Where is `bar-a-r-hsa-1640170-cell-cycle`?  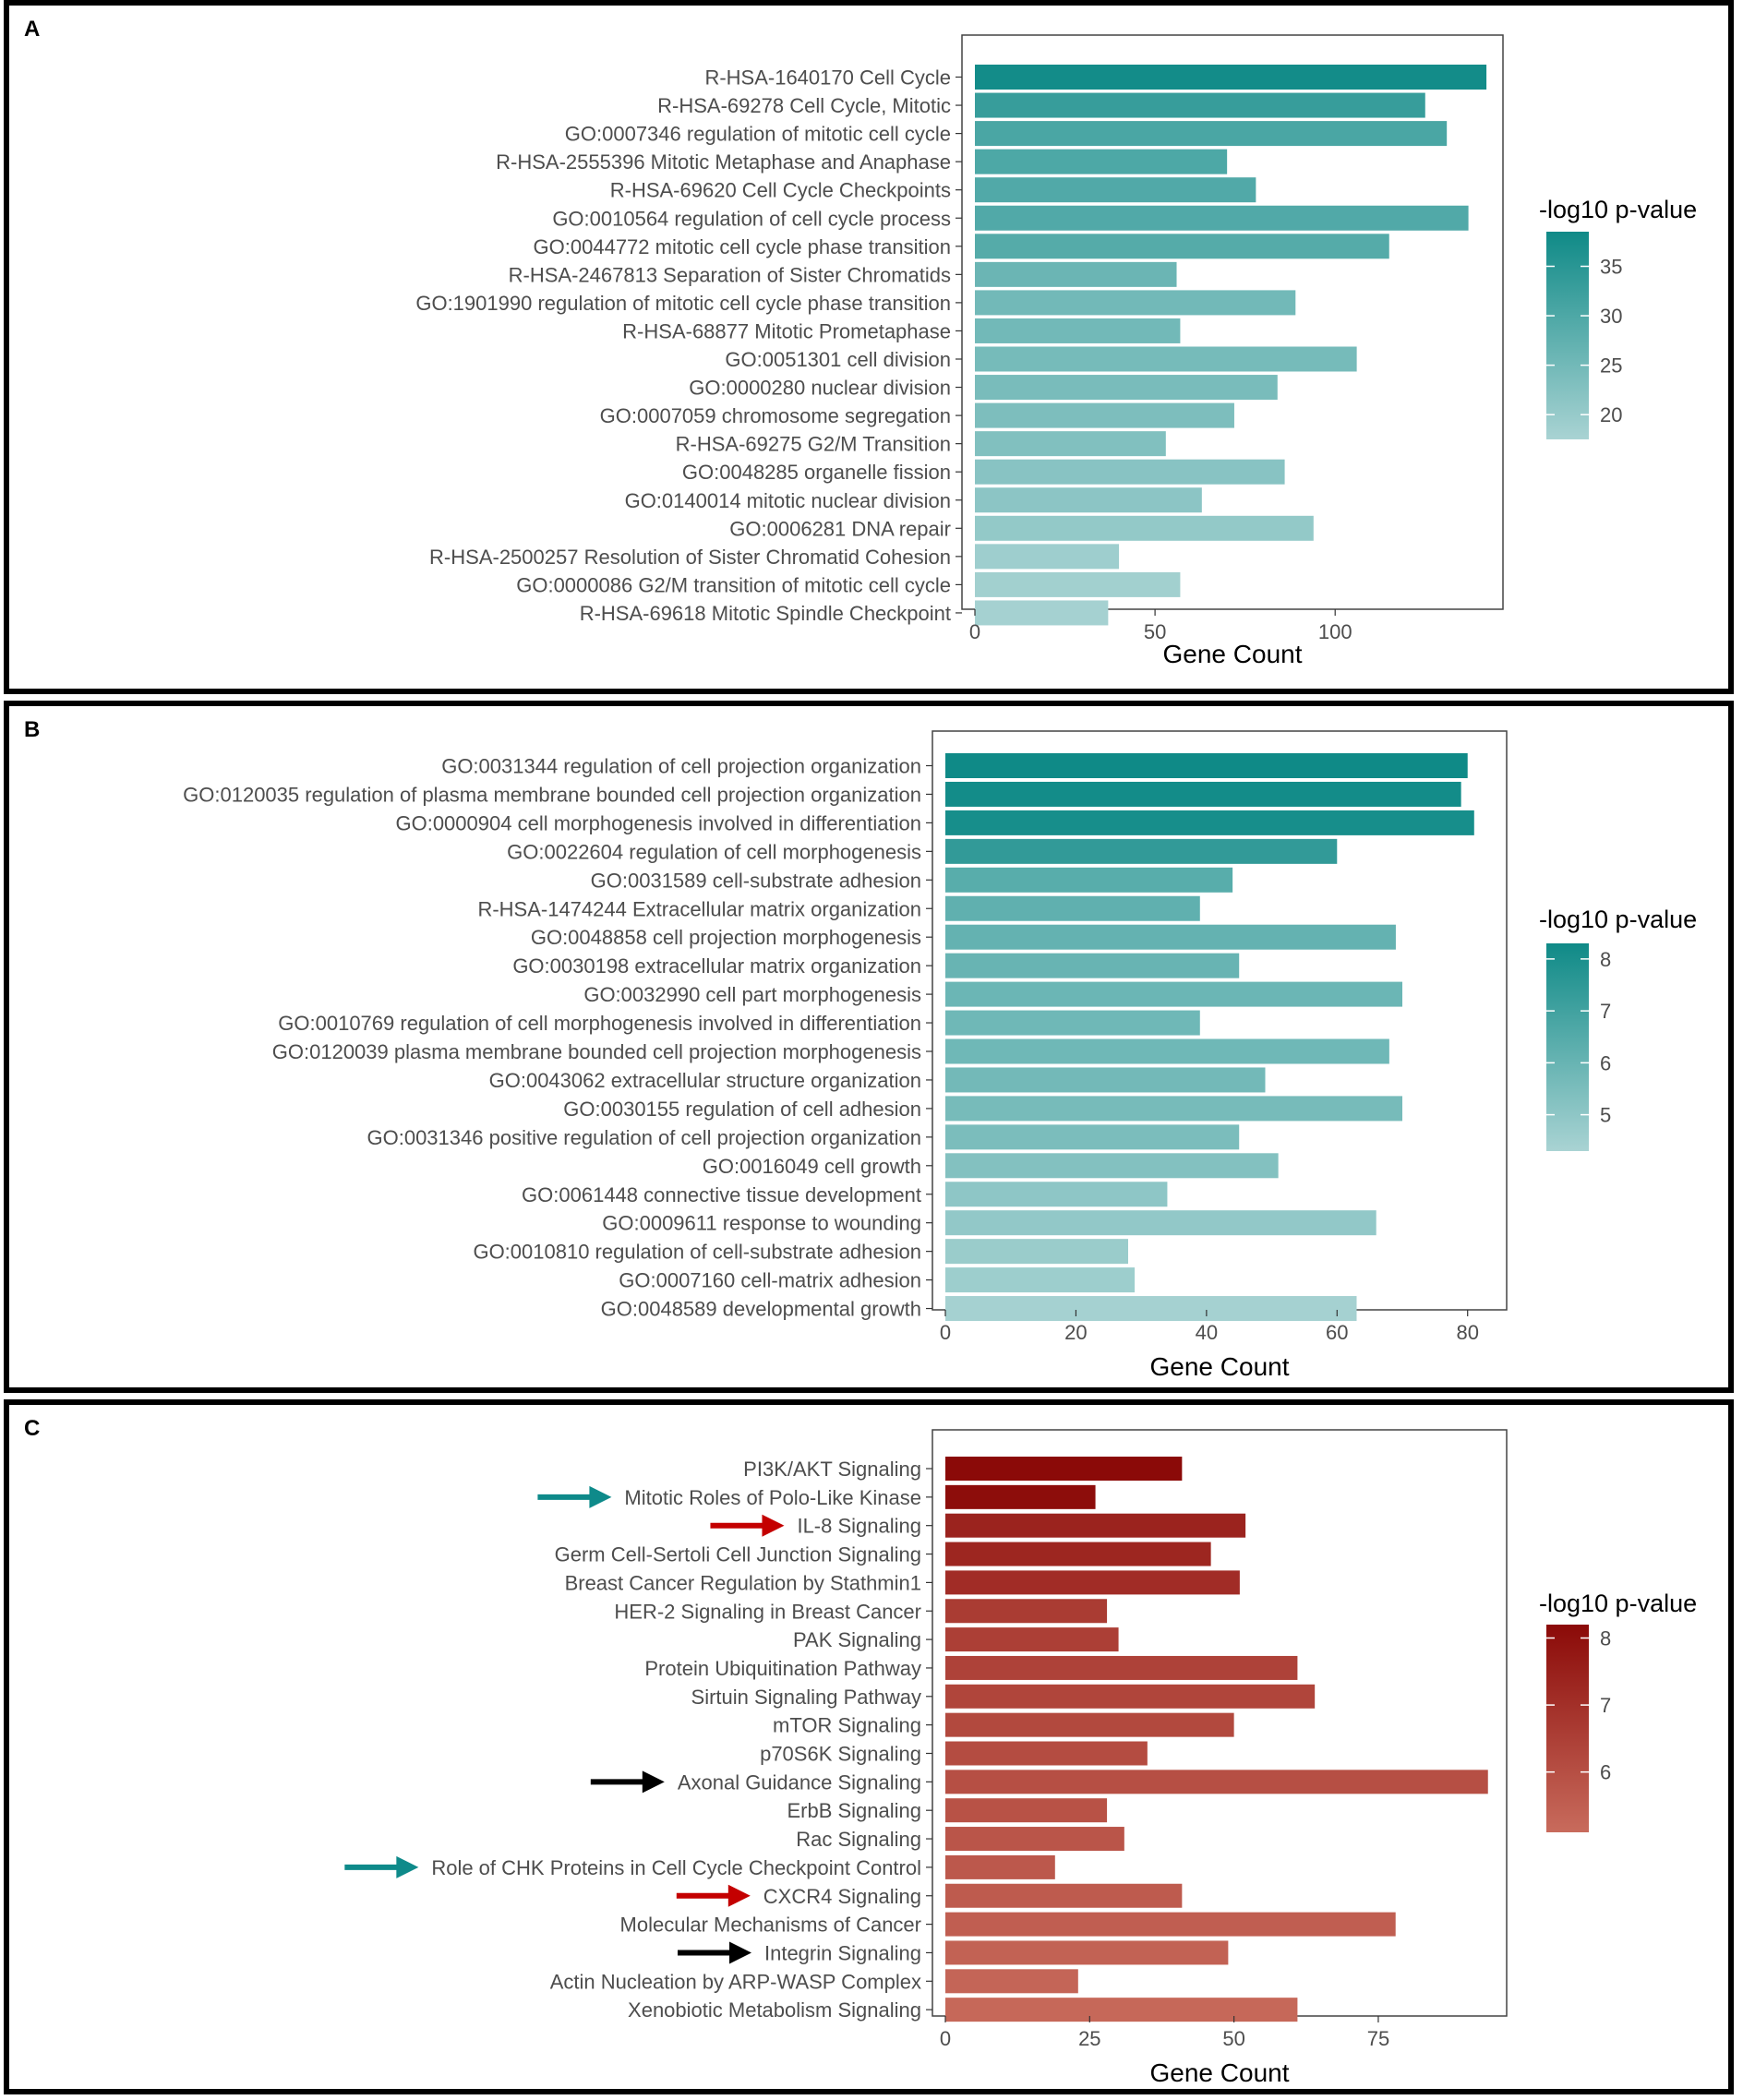
bar-a-r-hsa-1640170-cell-cycle is located at coordinates (1231, 77).